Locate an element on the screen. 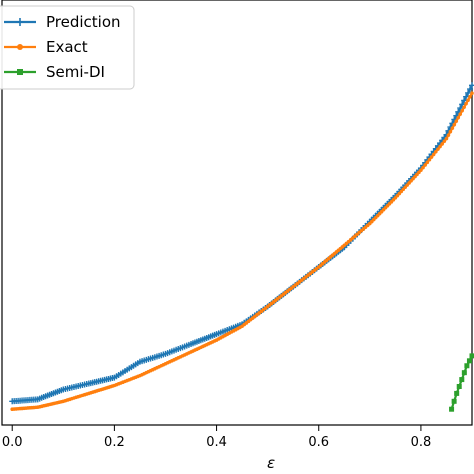 This screenshot has width=474, height=474. x-tick-label: 0.8 is located at coordinates (421, 442).